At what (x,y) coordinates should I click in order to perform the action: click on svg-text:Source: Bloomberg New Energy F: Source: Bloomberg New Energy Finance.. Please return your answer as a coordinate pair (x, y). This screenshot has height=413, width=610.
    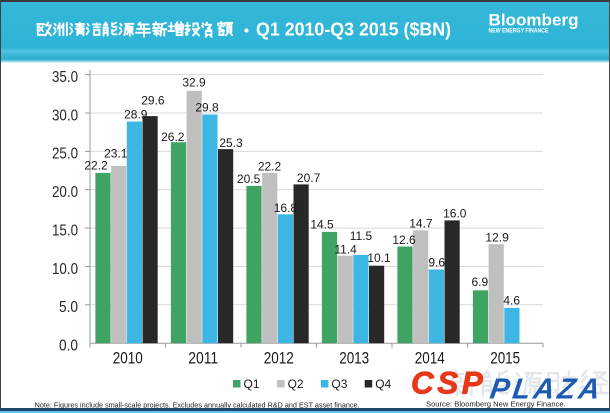
    Looking at the image, I should click on (496, 404).